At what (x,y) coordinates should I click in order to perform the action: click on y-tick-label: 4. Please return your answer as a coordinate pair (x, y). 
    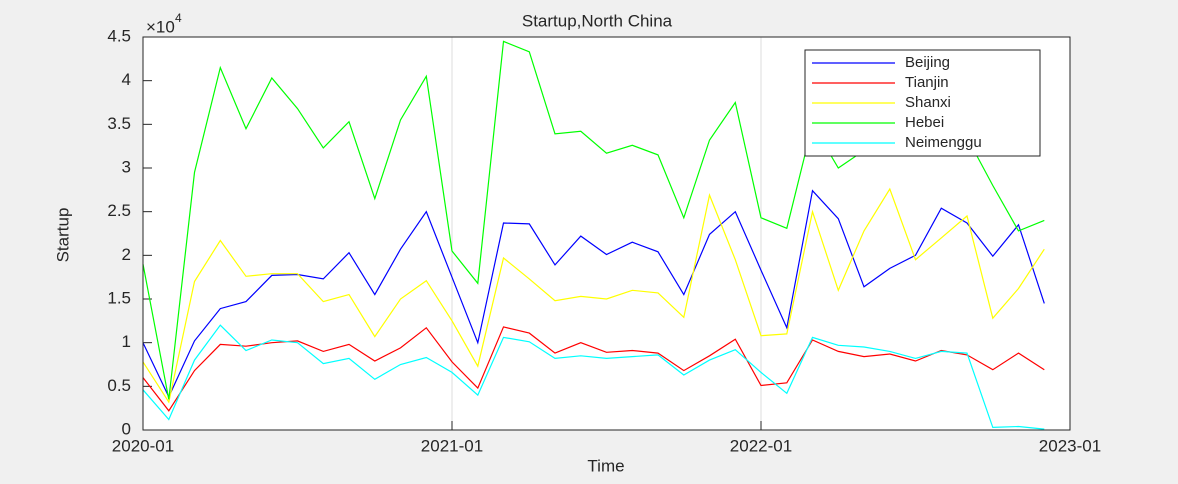
    Looking at the image, I should click on (126, 79).